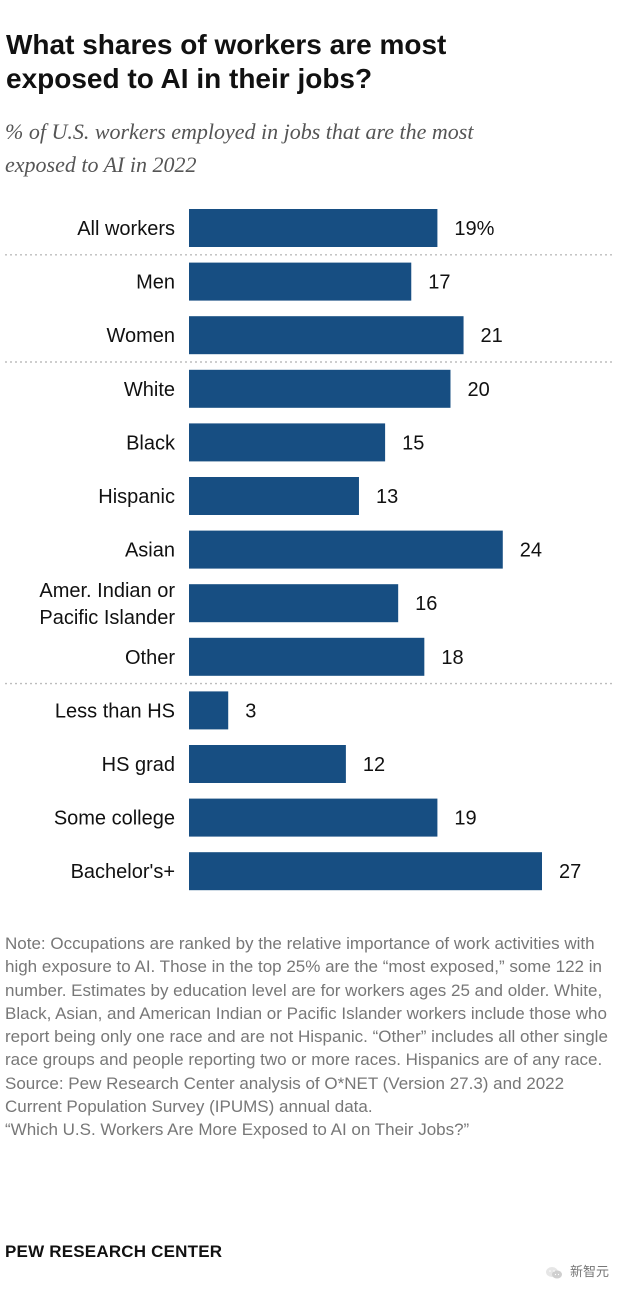 The height and width of the screenshot is (1300, 620). Describe the element at coordinates (114, 819) in the screenshot. I see `category-label: Some college` at that location.